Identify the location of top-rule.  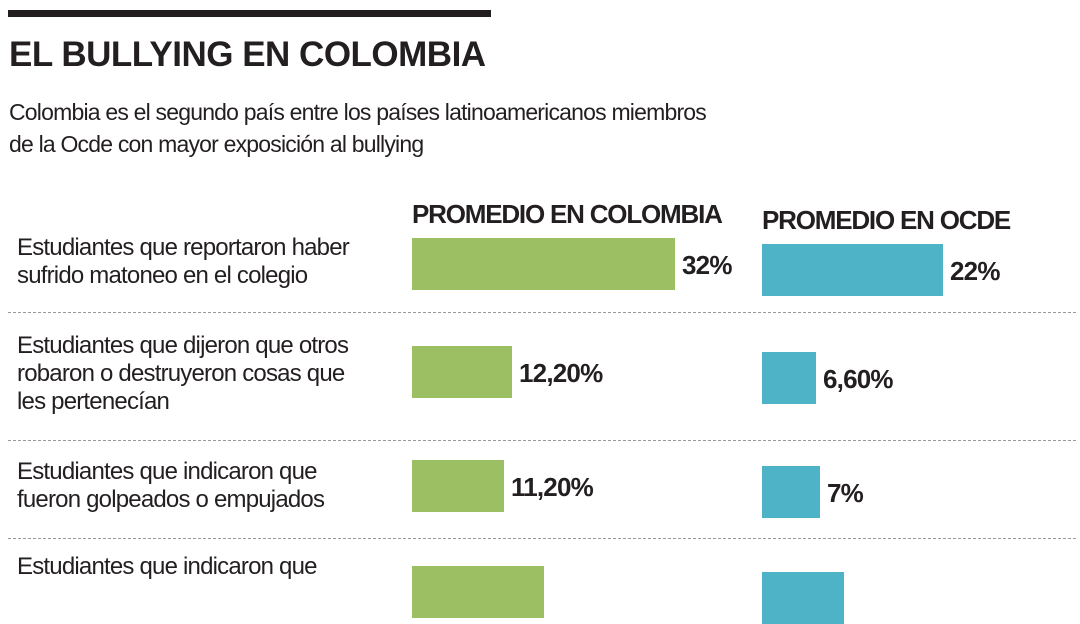
(249, 13).